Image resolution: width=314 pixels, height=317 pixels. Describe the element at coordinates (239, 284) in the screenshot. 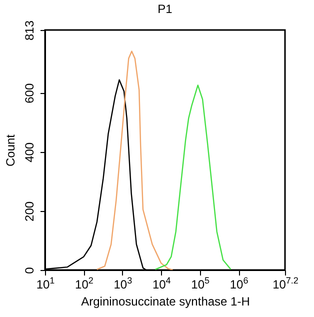

I see `x-tick-label: 10$^{6}$` at that location.